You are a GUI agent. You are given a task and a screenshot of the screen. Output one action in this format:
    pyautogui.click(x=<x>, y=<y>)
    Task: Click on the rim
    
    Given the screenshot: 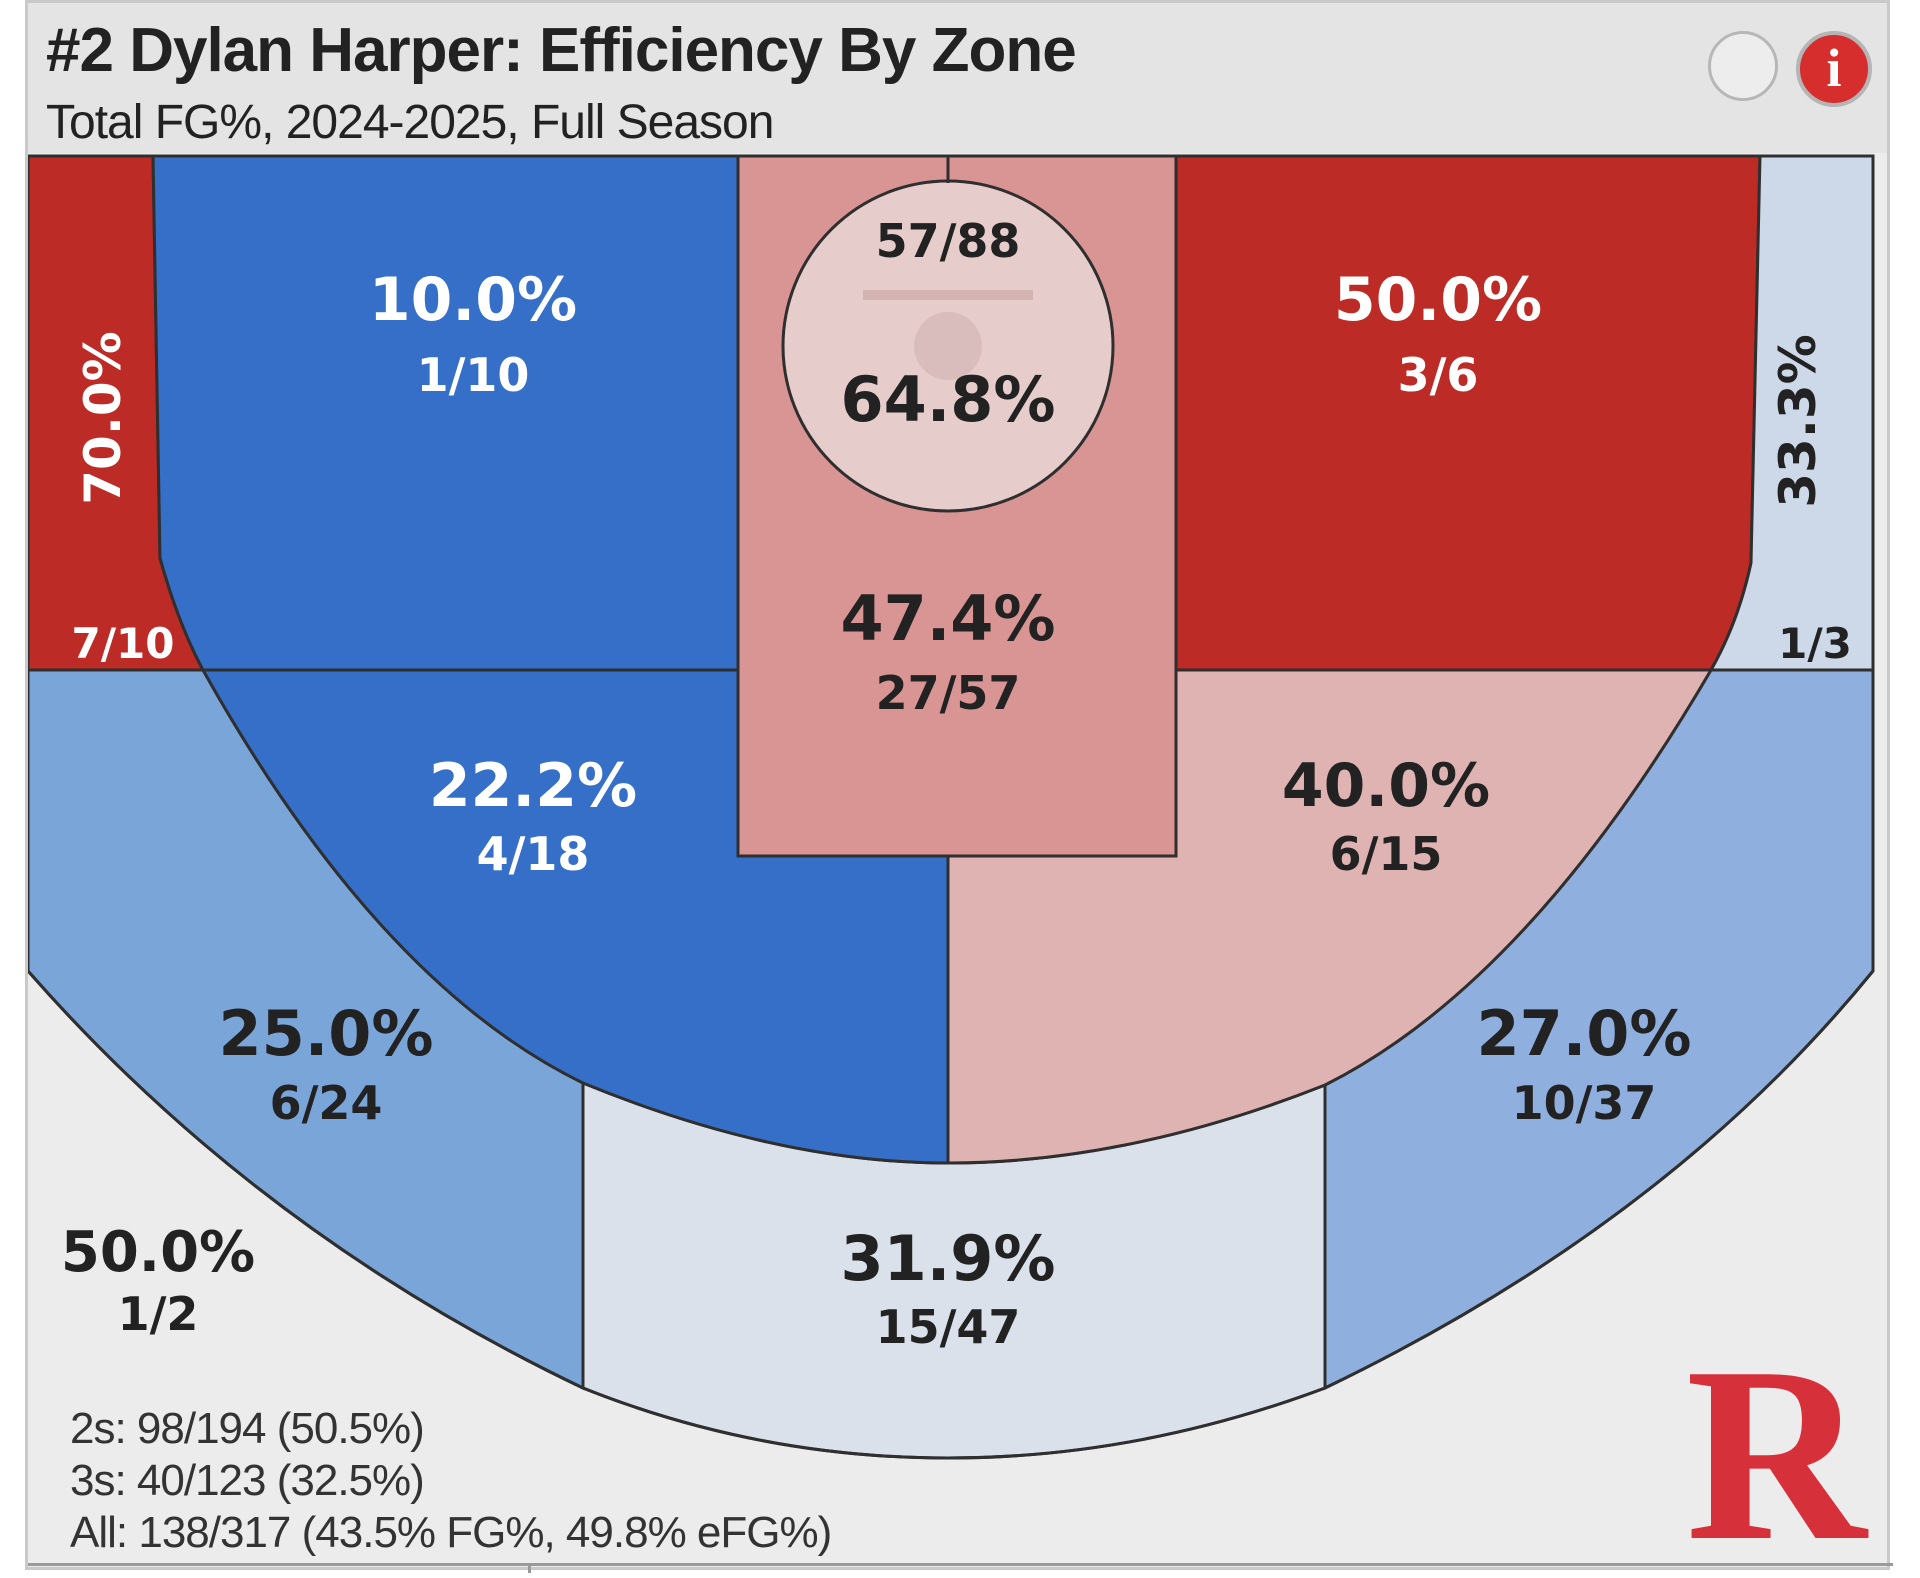 What is the action you would take?
    pyautogui.click(x=948, y=346)
    